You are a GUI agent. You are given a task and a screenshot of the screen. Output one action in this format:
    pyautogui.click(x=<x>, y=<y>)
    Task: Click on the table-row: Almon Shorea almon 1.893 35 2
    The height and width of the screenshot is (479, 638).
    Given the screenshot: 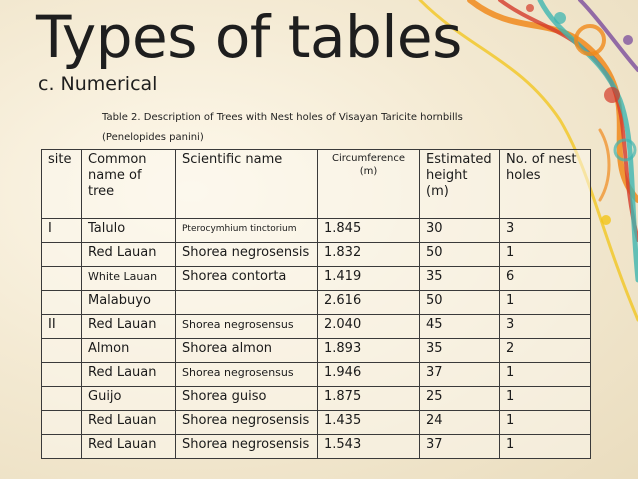 What is the action you would take?
    pyautogui.click(x=316, y=350)
    